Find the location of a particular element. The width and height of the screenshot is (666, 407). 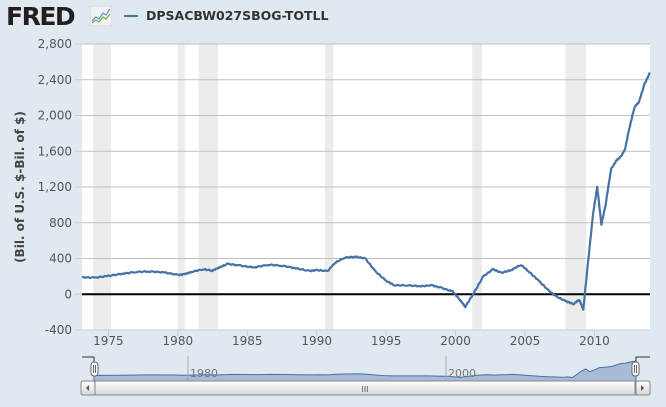

y-tick-label: 0 is located at coordinates (68, 294).